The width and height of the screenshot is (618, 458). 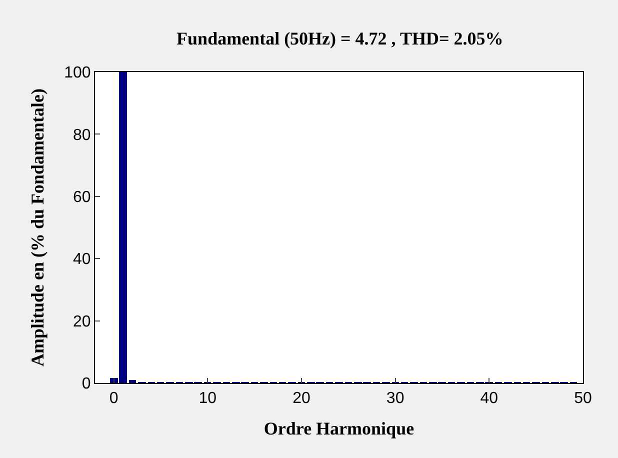 I want to click on chart-title: Fundamental (50Hz) = 4.72 , THD= 2.05%, so click(x=340, y=38).